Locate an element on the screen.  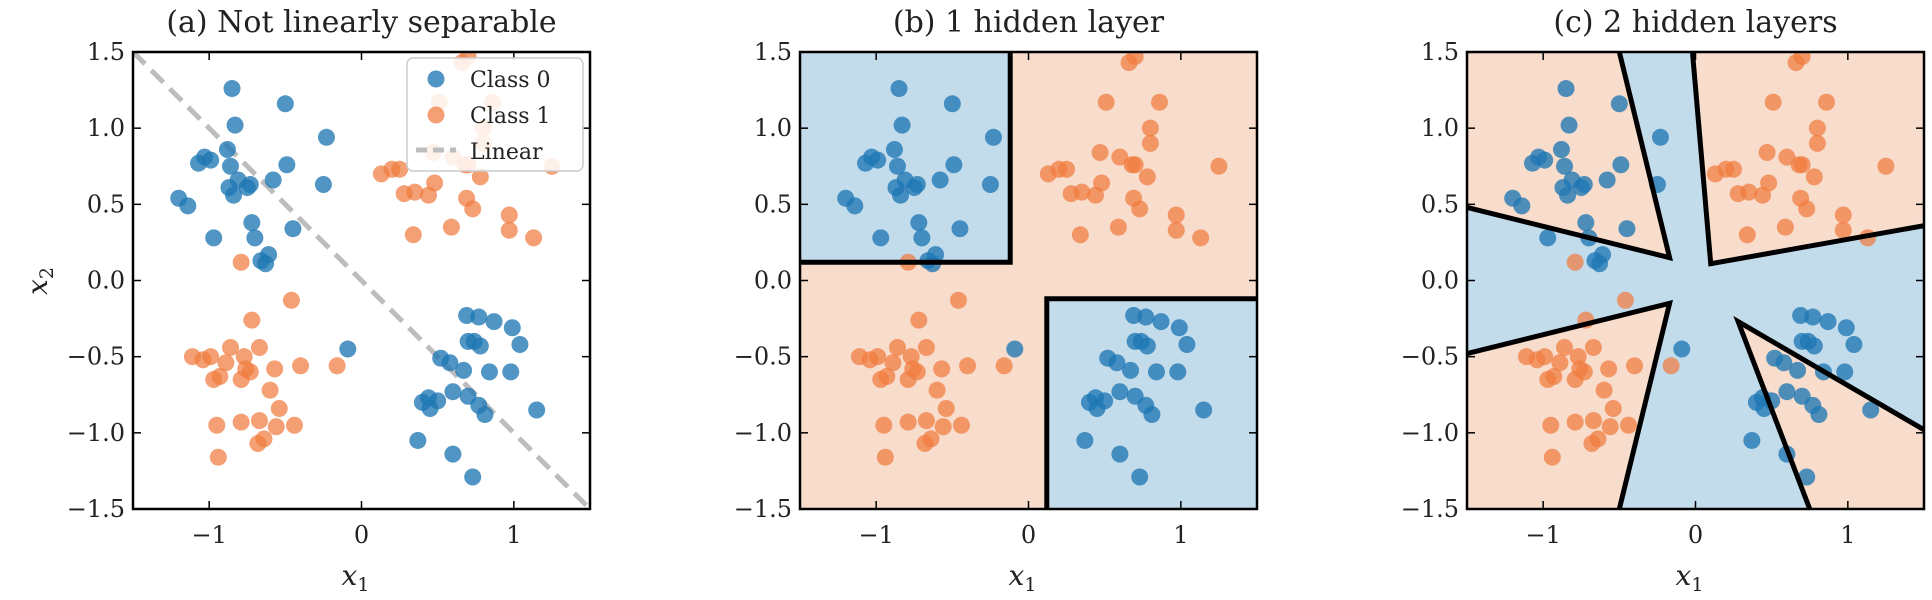
y-tick-label: 0.5 is located at coordinates (1440, 204).